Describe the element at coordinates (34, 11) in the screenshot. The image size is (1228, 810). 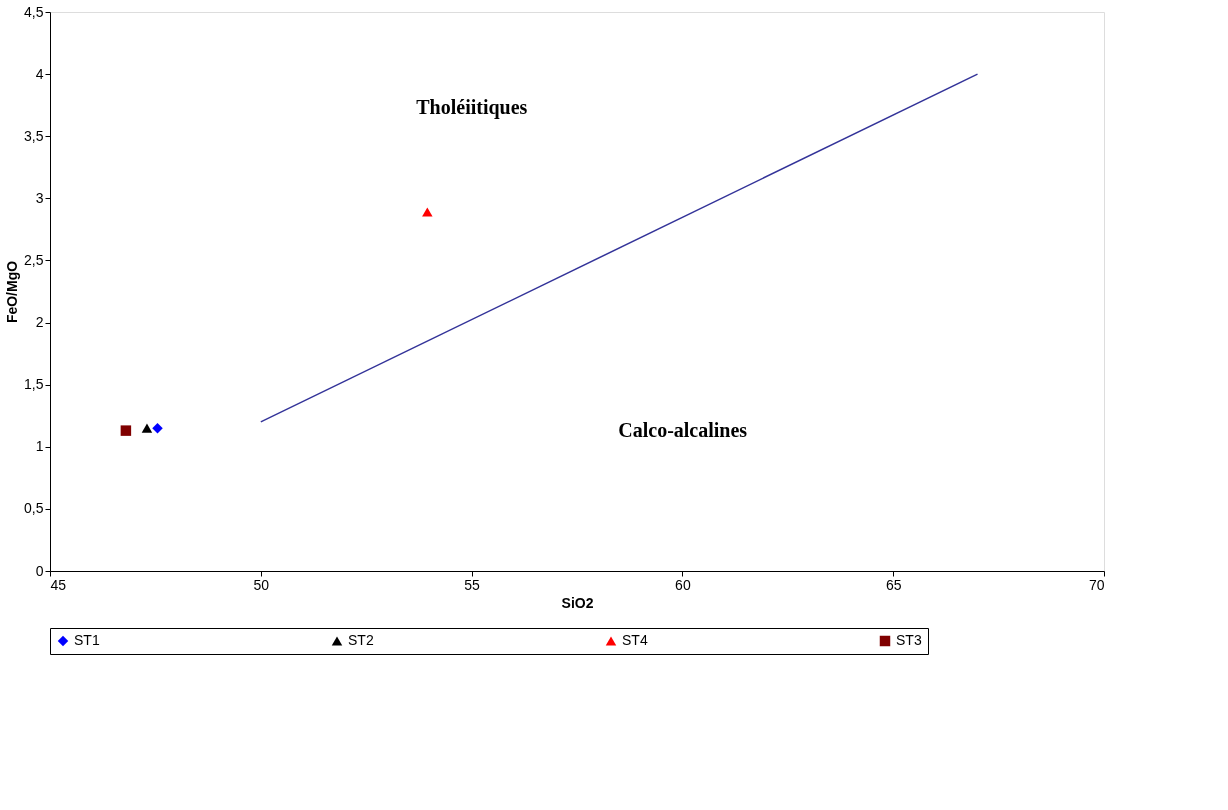
I see `y-tick-label: 4,5` at that location.